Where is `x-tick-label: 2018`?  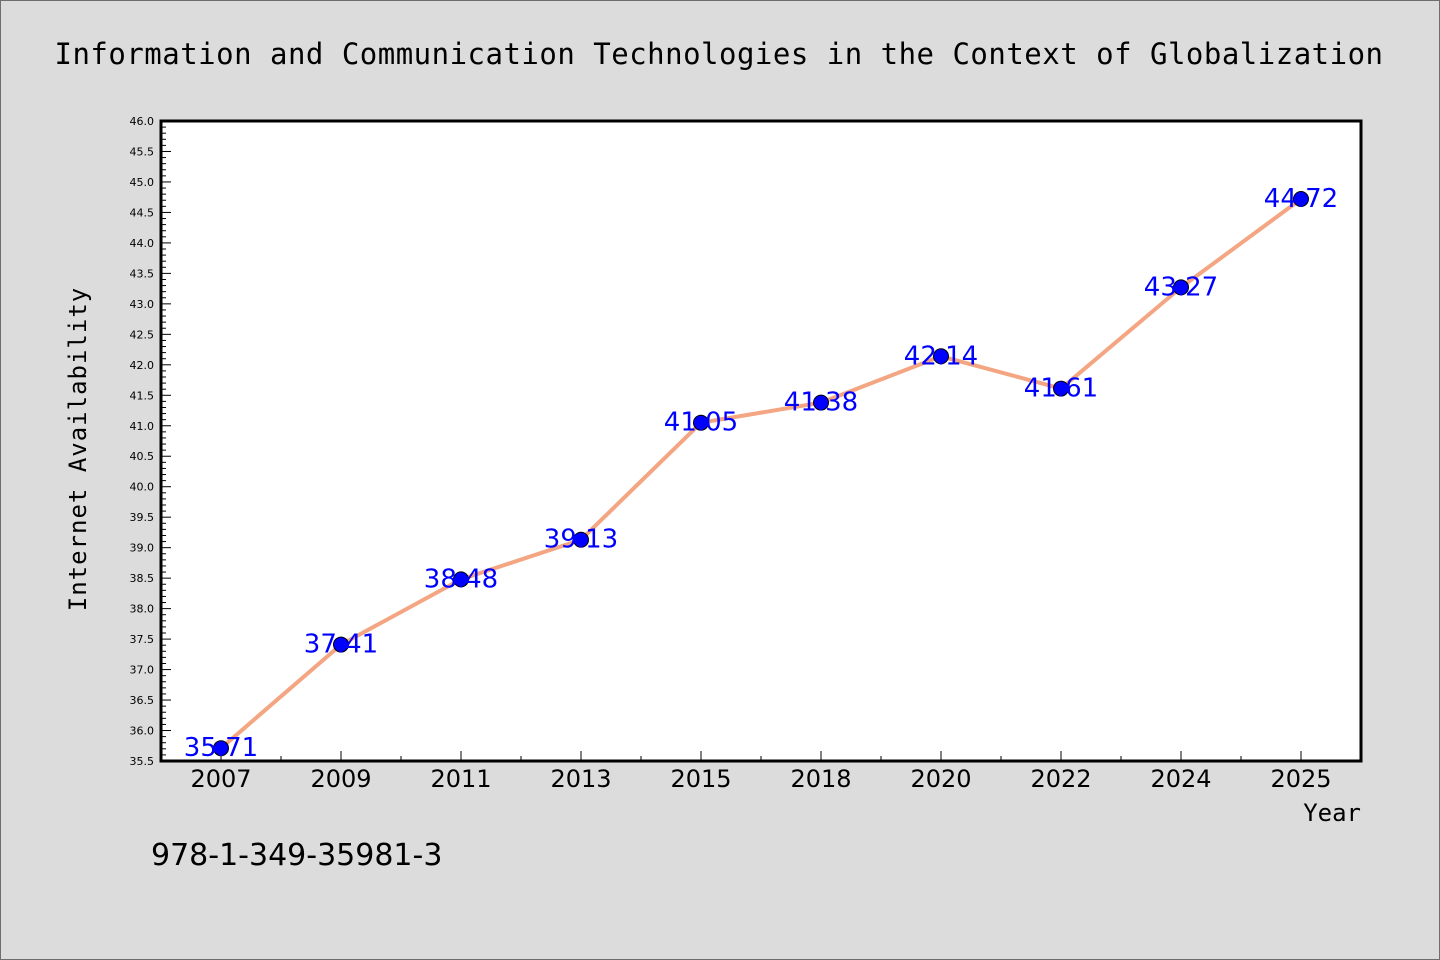
x-tick-label: 2018 is located at coordinates (820, 779).